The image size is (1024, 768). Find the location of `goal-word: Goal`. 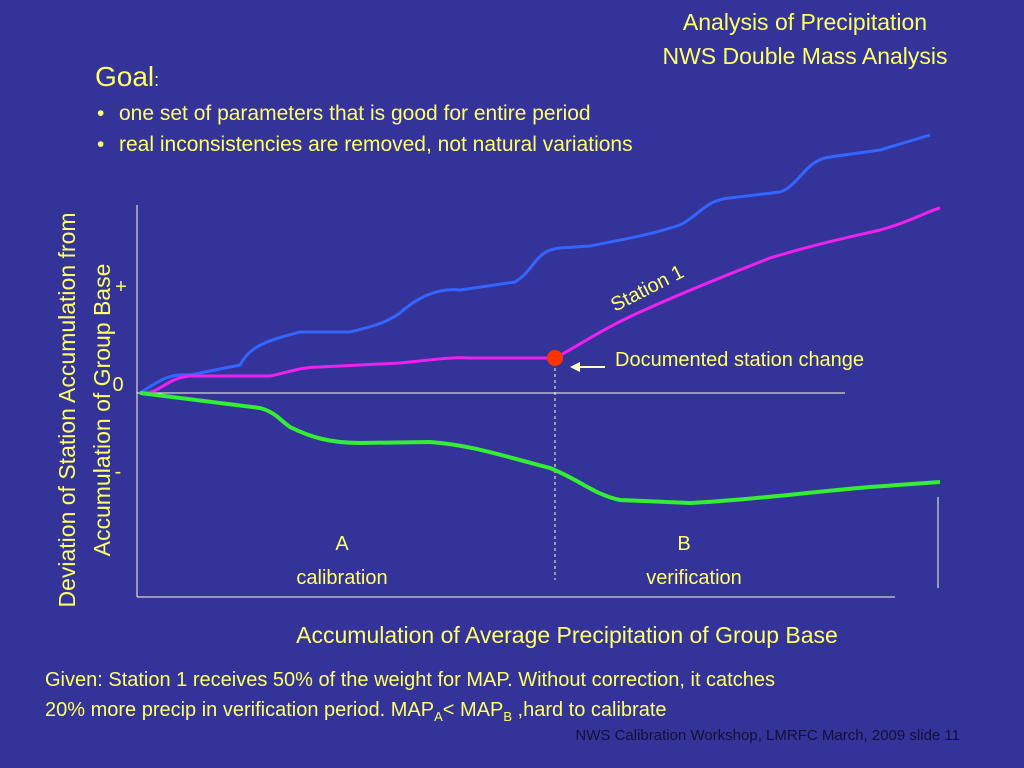

goal-word: Goal is located at coordinates (124, 76).